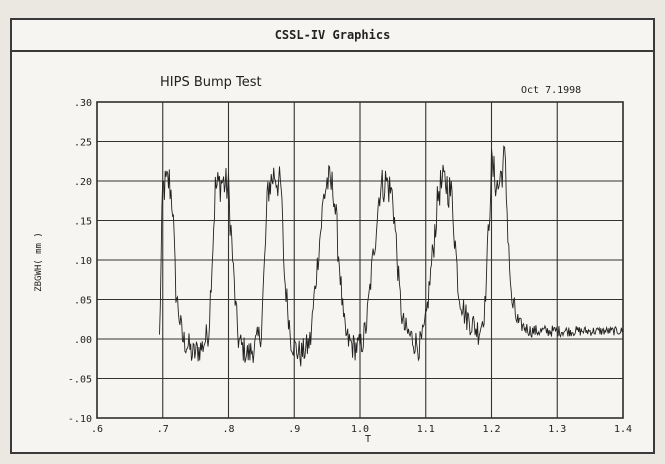 Image resolution: width=665 pixels, height=464 pixels. Describe the element at coordinates (557, 429) in the screenshot. I see `x-tick-label: 1.3` at that location.